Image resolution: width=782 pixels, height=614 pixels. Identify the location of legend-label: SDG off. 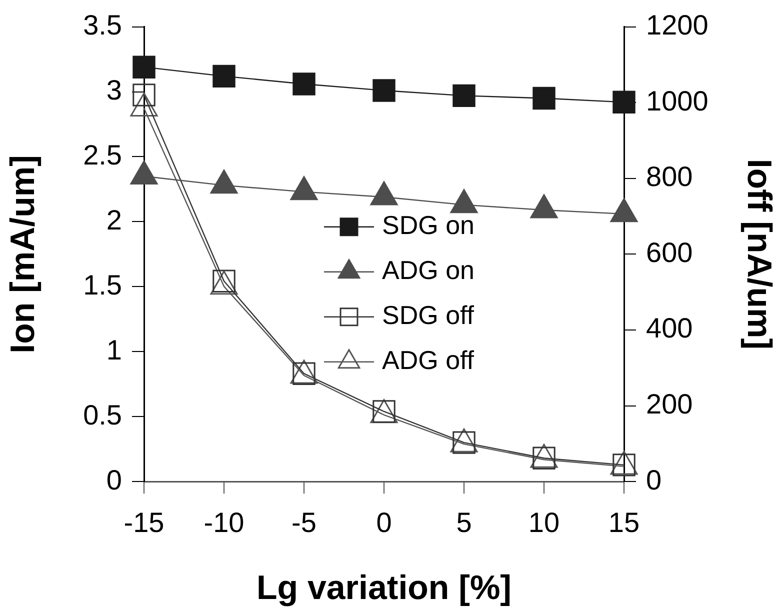
(428, 315).